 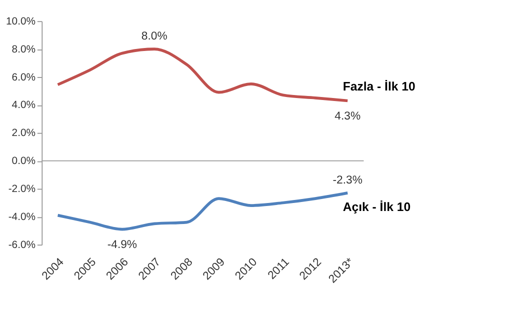 What do you see at coordinates (347, 116) in the screenshot?
I see `data-label: 4.3%` at bounding box center [347, 116].